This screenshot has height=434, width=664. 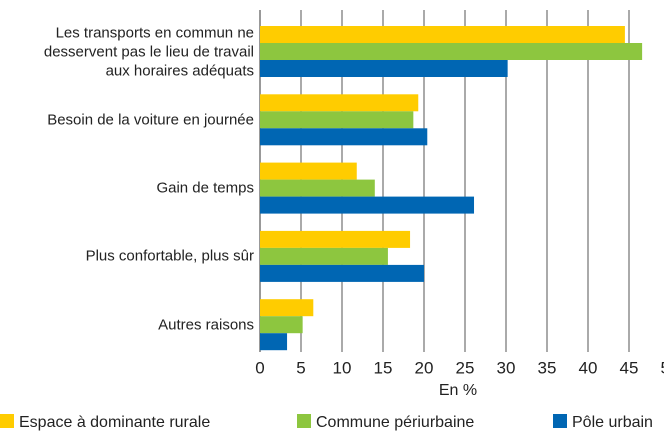 What do you see at coordinates (169, 256) in the screenshot?
I see `y-tick-label: Plus confortable, plus sûr` at bounding box center [169, 256].